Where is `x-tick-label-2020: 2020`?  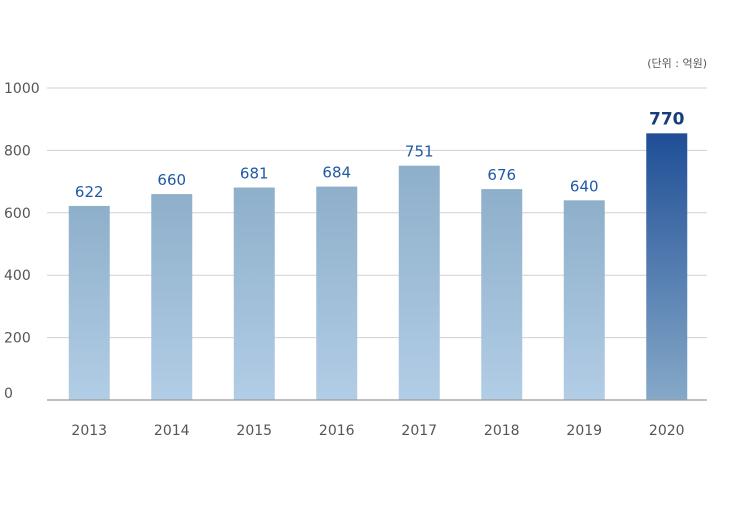
x-tick-label-2020: 2020 is located at coordinates (667, 431).